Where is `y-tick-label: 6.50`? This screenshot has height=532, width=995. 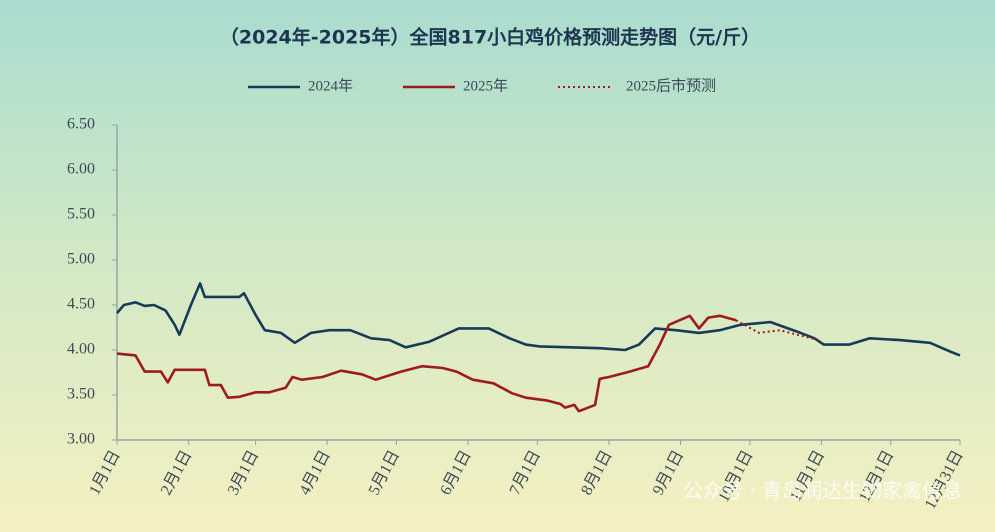 y-tick-label: 6.50 is located at coordinates (81, 124).